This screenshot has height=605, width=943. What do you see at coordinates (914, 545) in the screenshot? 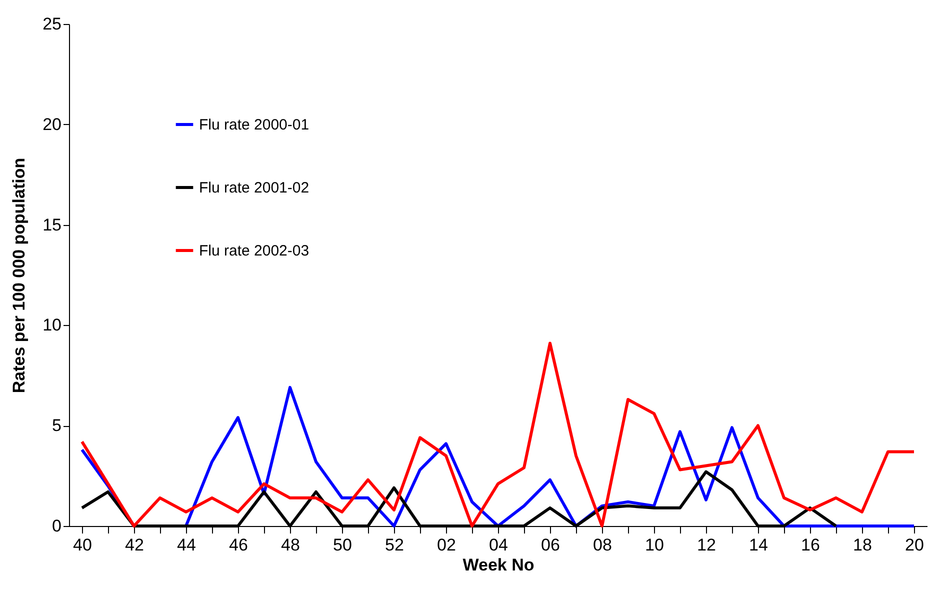
I see `x-tick-label: 20` at bounding box center [914, 545].